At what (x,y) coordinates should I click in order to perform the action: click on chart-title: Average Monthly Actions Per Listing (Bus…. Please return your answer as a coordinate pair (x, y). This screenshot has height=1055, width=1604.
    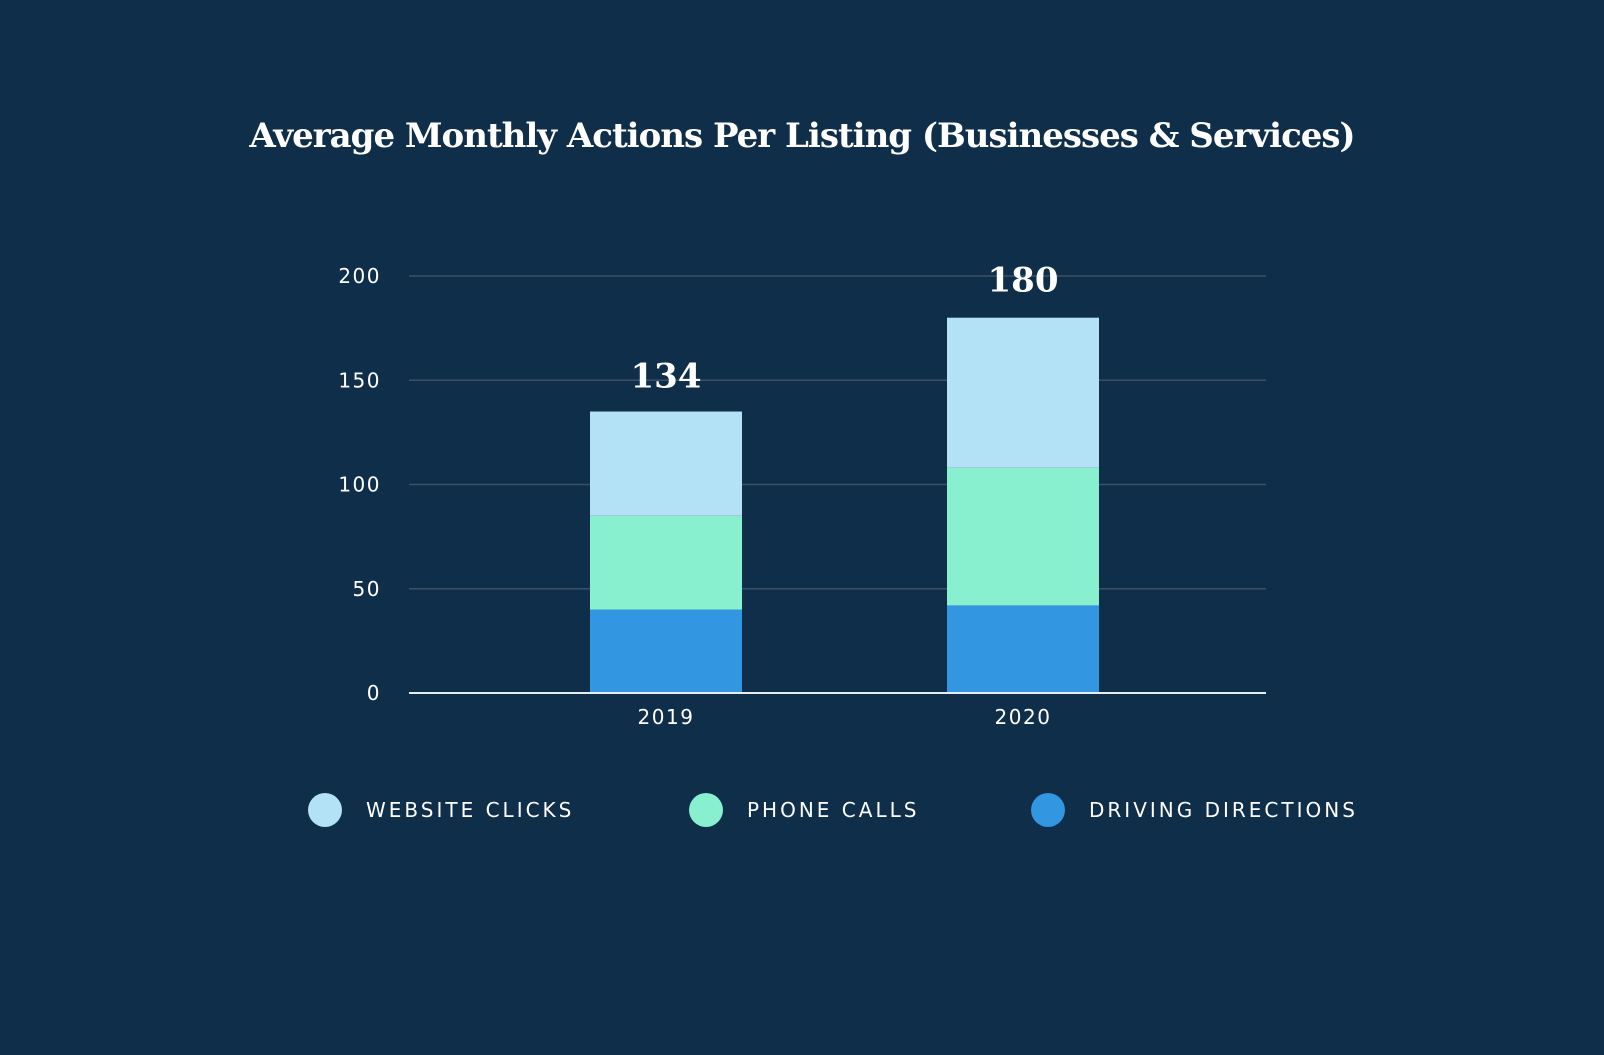
    Looking at the image, I should click on (802, 136).